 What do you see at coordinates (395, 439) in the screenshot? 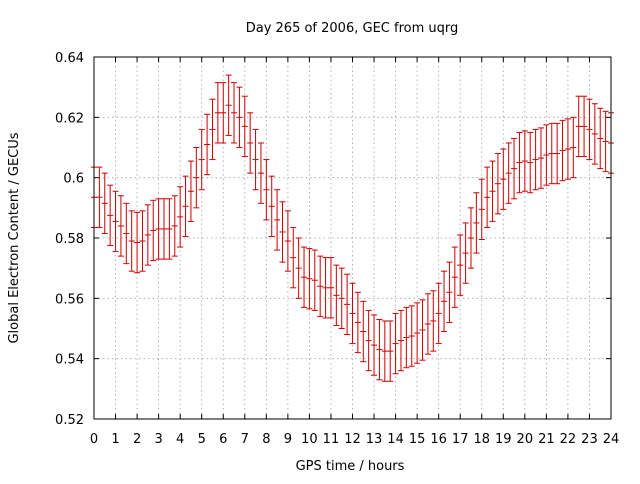
I see `x-tick-label: 14` at bounding box center [395, 439].